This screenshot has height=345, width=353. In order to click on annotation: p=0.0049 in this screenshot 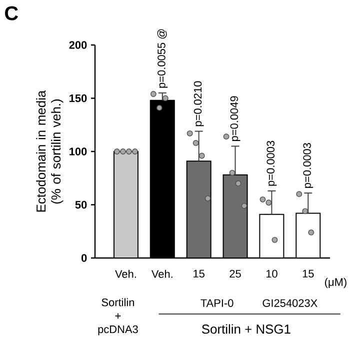, I will do `click(235, 119)`.